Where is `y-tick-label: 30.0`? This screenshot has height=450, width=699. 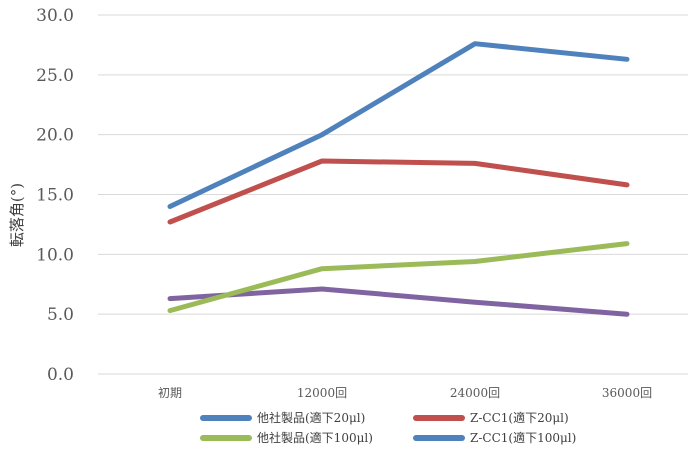
y-tick-label: 30.0 is located at coordinates (55, 16).